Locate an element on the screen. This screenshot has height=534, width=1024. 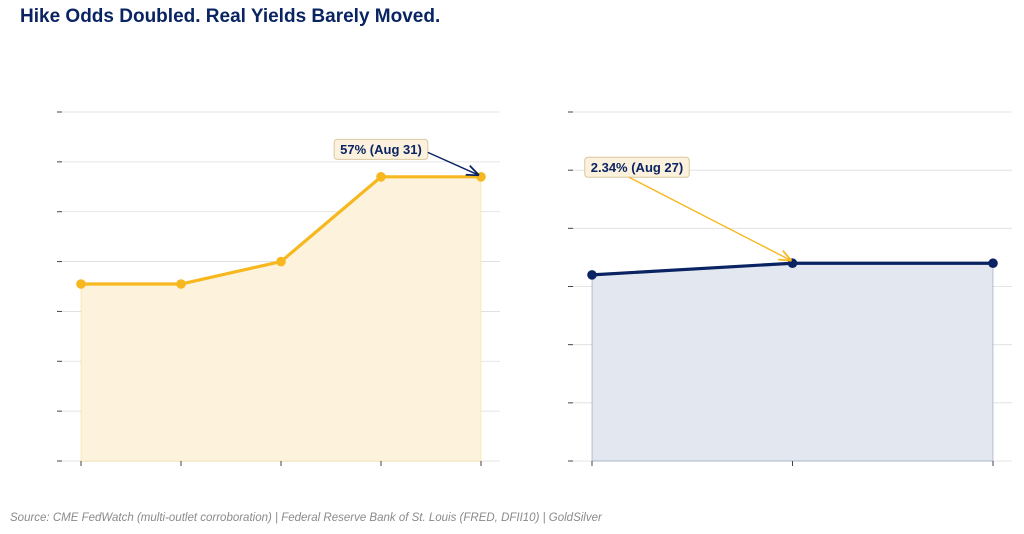
annotation-label: 2.34% (Aug 27) is located at coordinates (637, 167).